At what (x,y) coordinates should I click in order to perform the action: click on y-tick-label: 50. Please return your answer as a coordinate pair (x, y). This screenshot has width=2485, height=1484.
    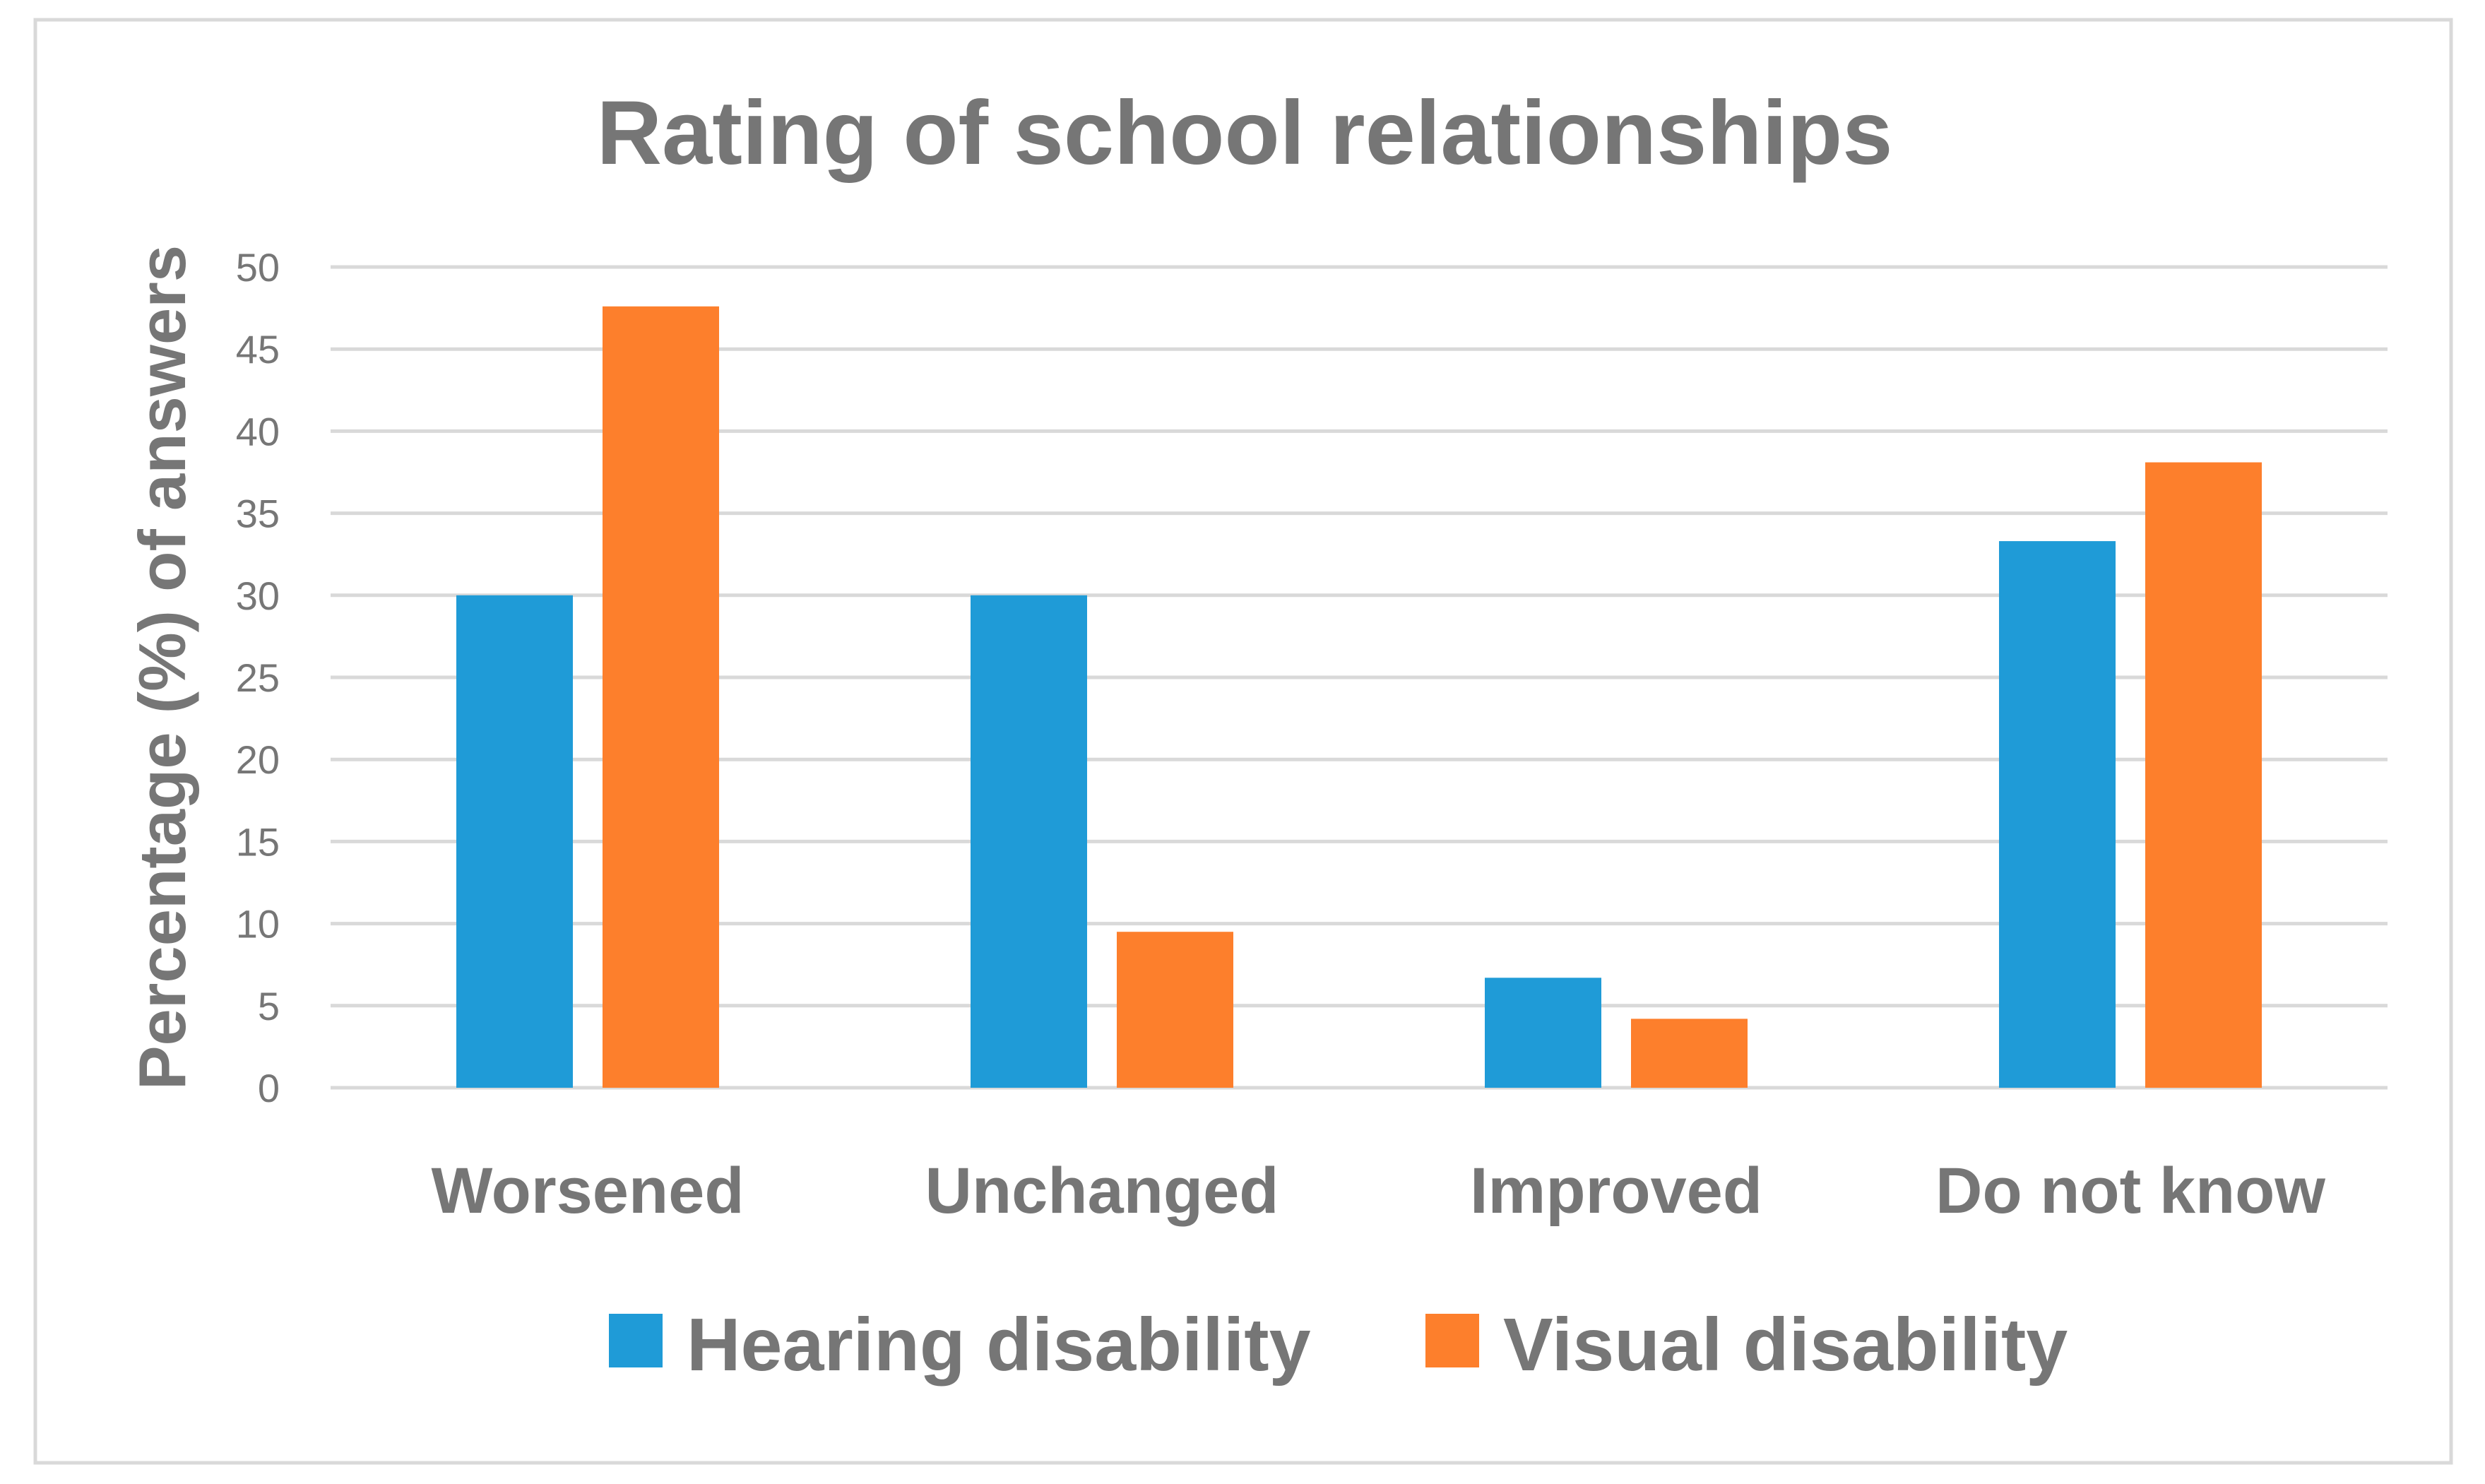
    Looking at the image, I should click on (258, 267).